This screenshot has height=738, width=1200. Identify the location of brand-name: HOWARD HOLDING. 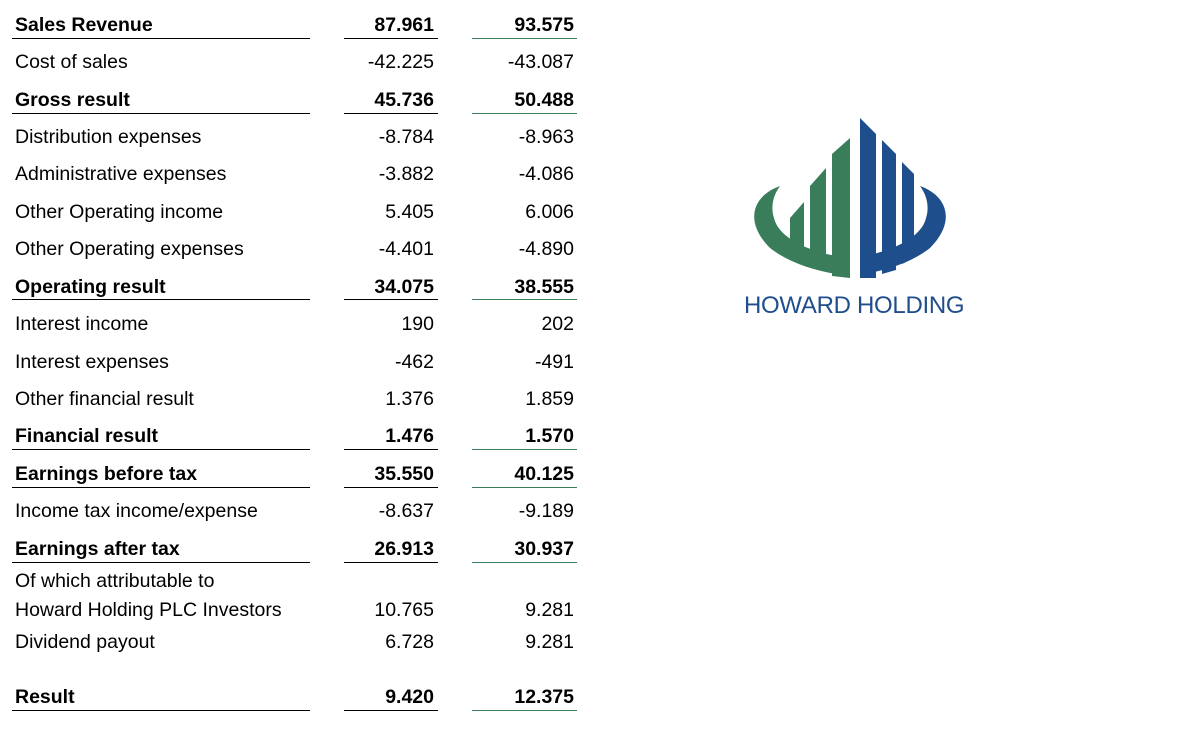
(854, 305).